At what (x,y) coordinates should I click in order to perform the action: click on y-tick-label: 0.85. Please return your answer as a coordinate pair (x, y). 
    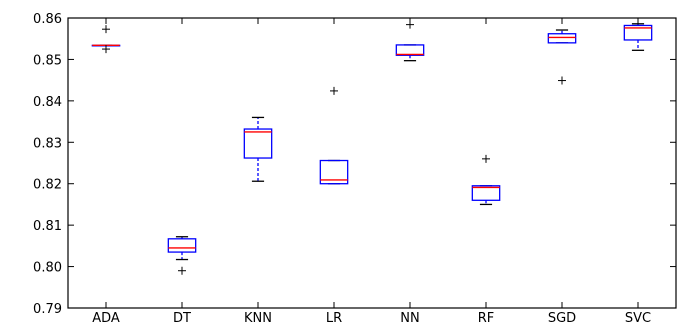
    Looking at the image, I should click on (47, 60).